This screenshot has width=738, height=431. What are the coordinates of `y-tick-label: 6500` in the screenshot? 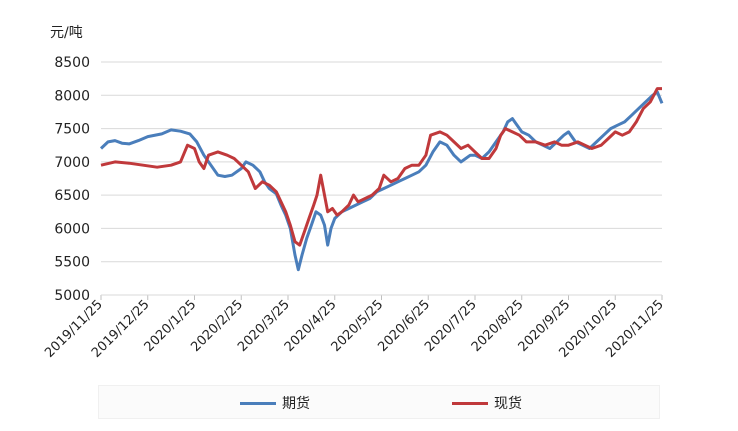 It's located at (72, 196).